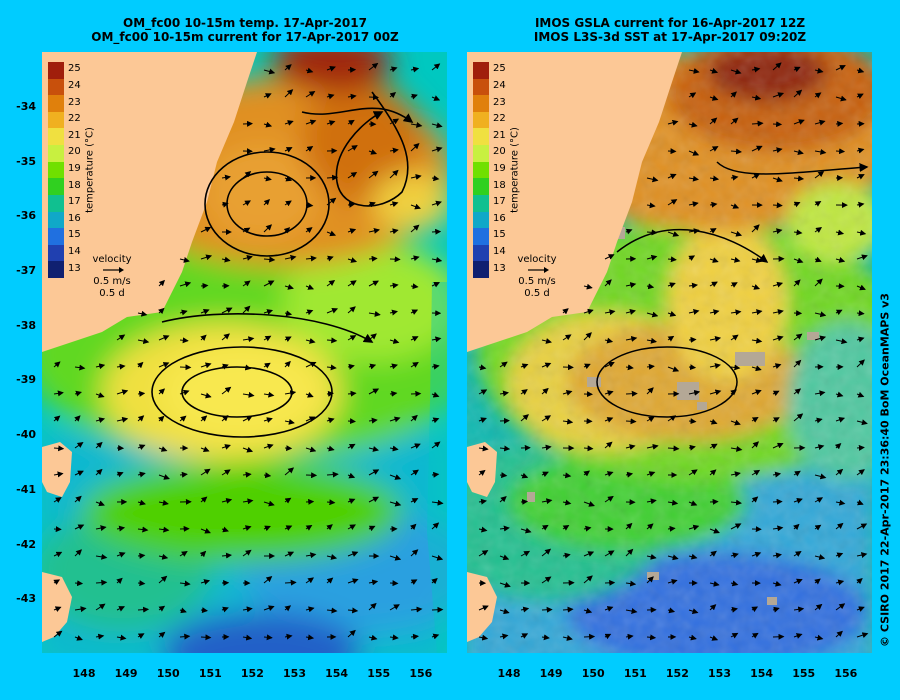  What do you see at coordinates (112, 259) in the screenshot?
I see `velocity-title: velocity` at bounding box center [112, 259].